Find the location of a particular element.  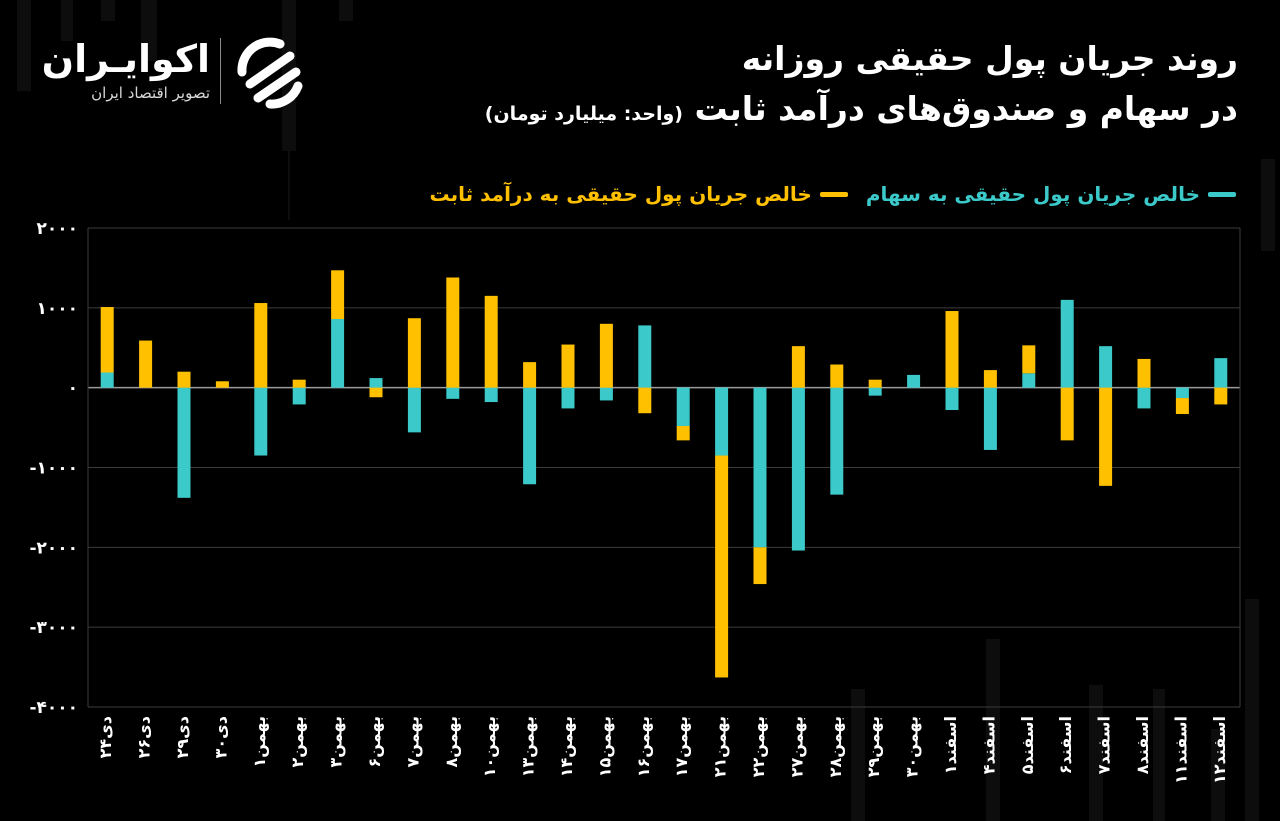

x-tick-label: بهمن۲۹ is located at coordinates (873, 746).